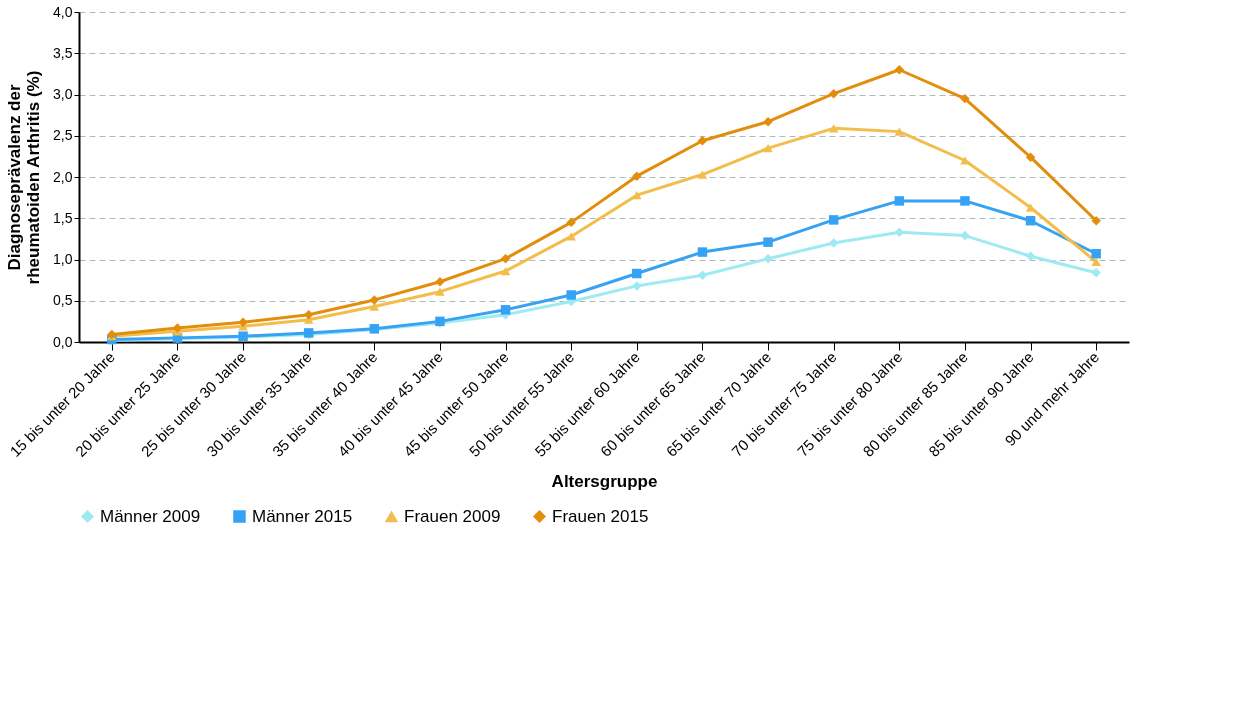 The height and width of the screenshot is (720, 1251). I want to click on y-tick-label: 3,5, so click(63, 52).